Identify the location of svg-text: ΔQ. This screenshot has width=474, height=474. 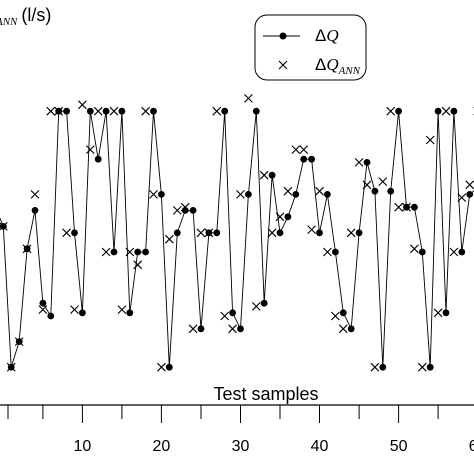
(327, 35).